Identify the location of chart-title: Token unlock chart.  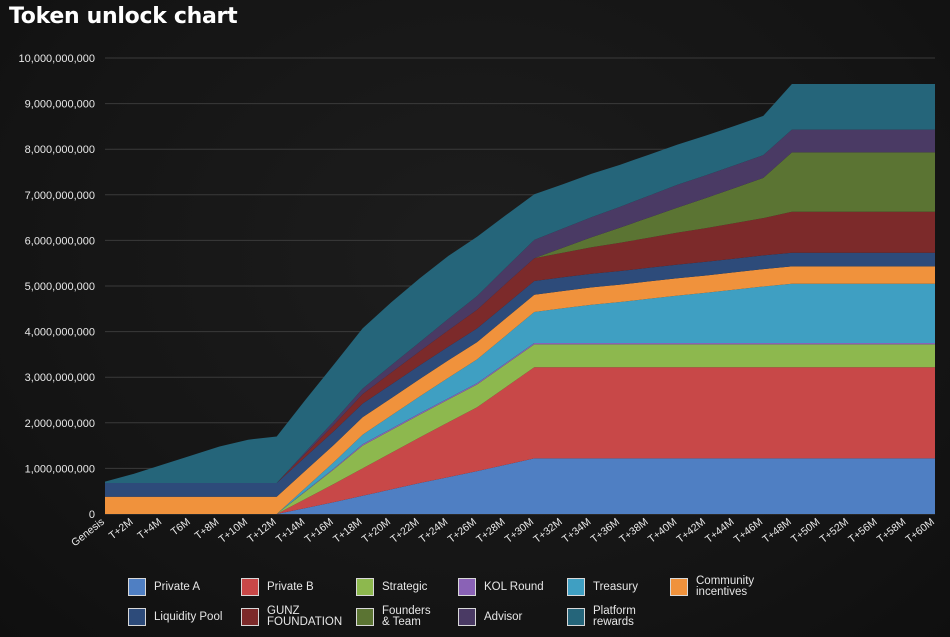
(123, 16).